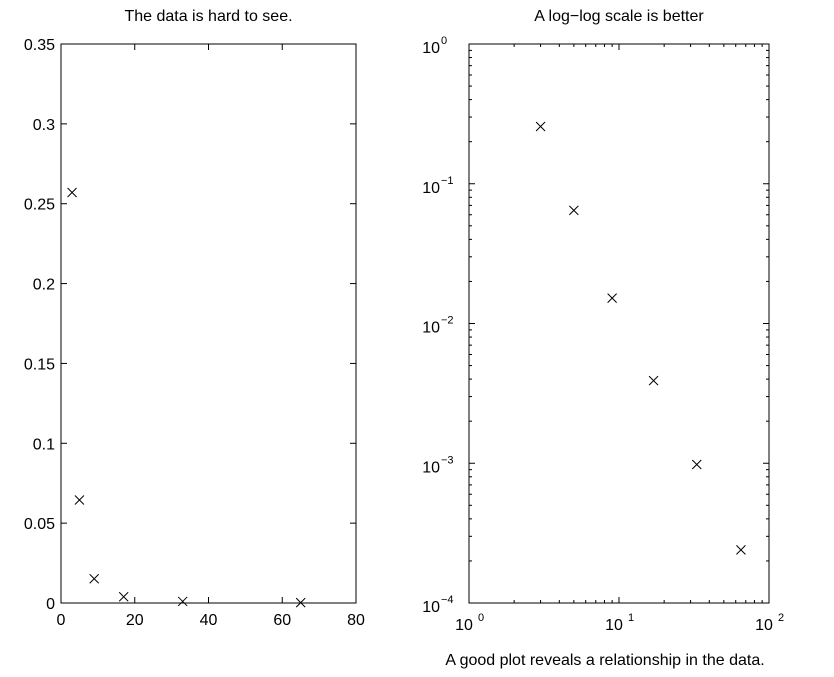  I want to click on y-tick-exponent: −1, so click(447, 181).